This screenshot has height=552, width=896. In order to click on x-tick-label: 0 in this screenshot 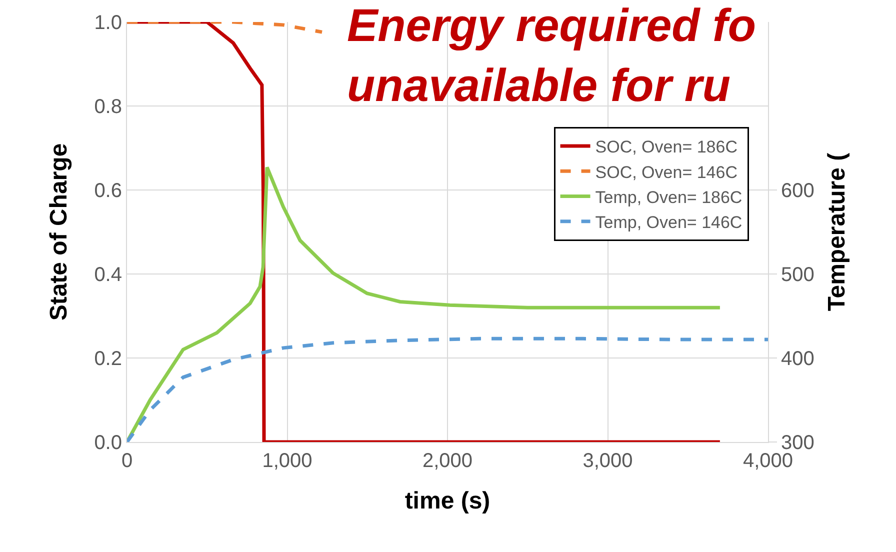, I will do `click(127, 461)`.